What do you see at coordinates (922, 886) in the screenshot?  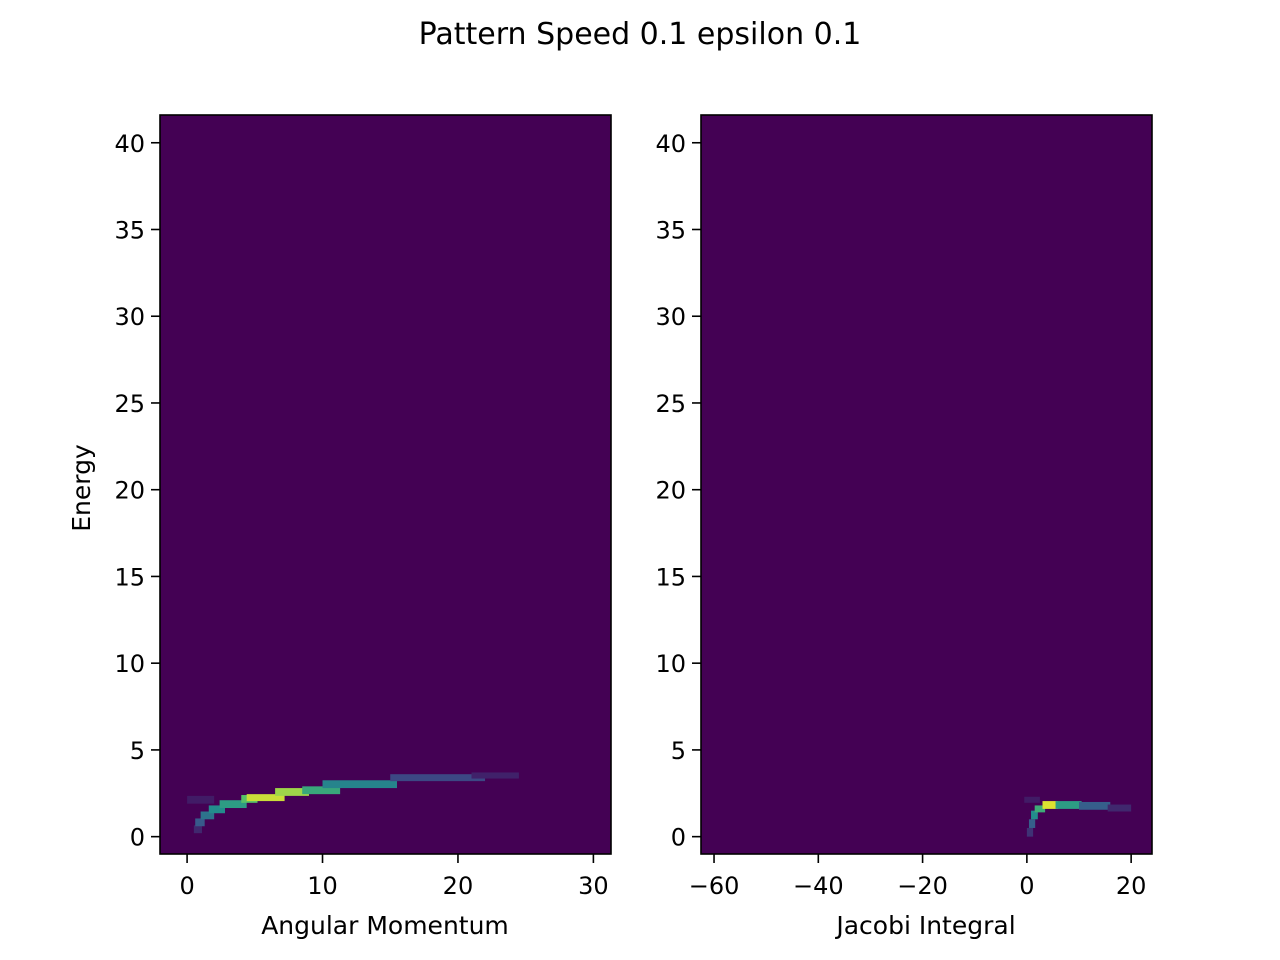 I see `right-x-tick-label: −20` at bounding box center [922, 886].